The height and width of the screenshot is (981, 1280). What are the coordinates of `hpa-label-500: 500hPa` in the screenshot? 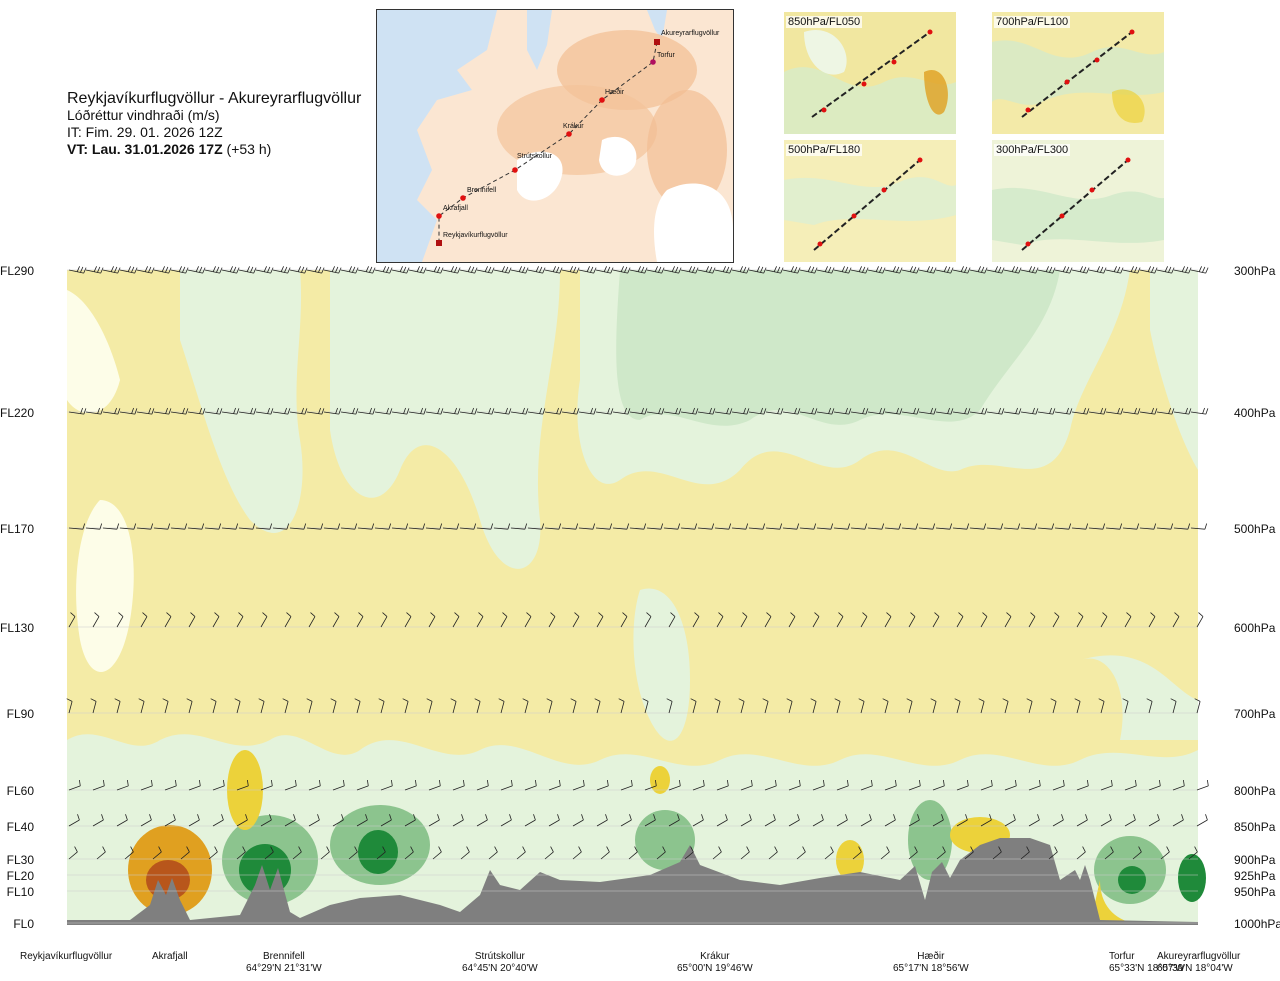 It's located at (1255, 529).